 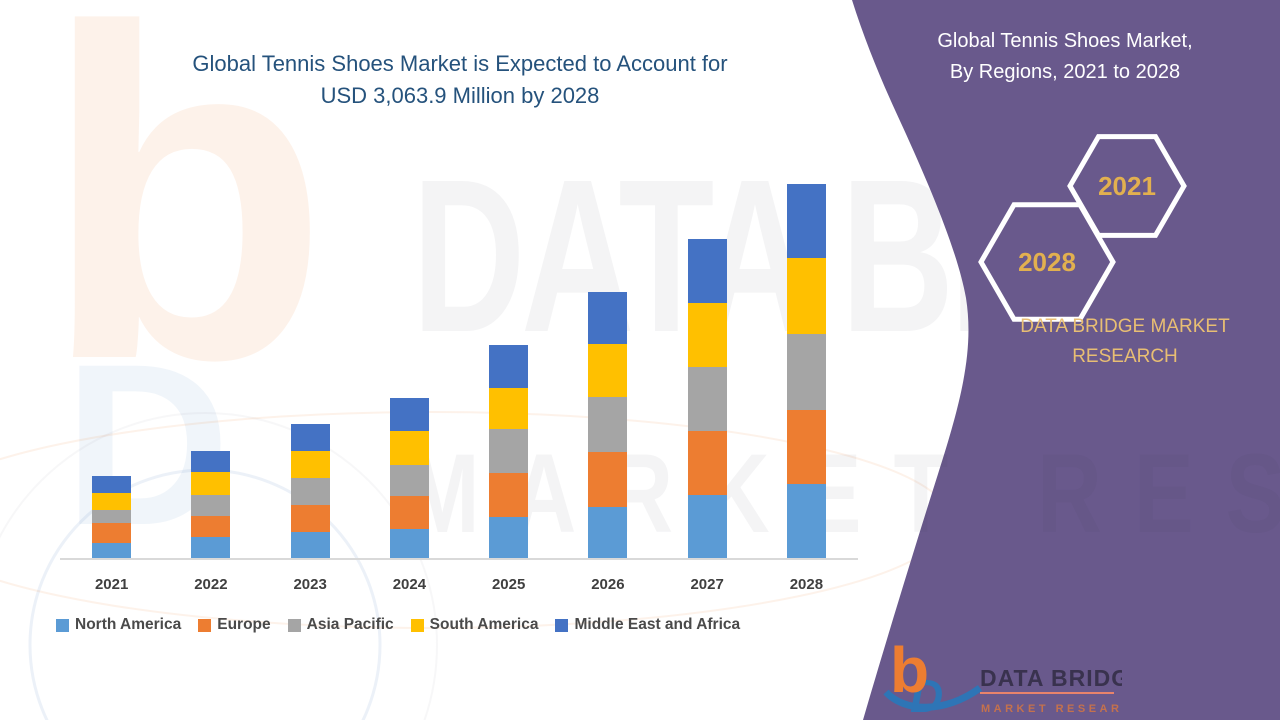 I want to click on company-logo: D b DATA BRIDGE MARKET RESEARCH, so click(x=1002, y=677).